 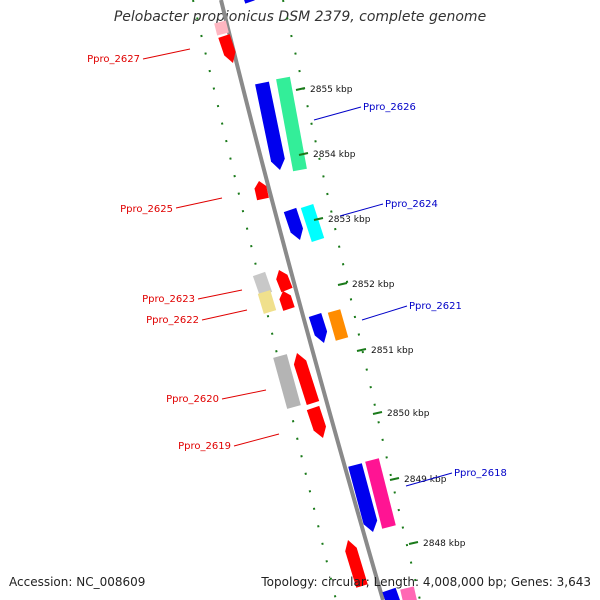 What do you see at coordinates (334, 155) in the screenshot?
I see `scale-tick-label: 2854 kbp` at bounding box center [334, 155].